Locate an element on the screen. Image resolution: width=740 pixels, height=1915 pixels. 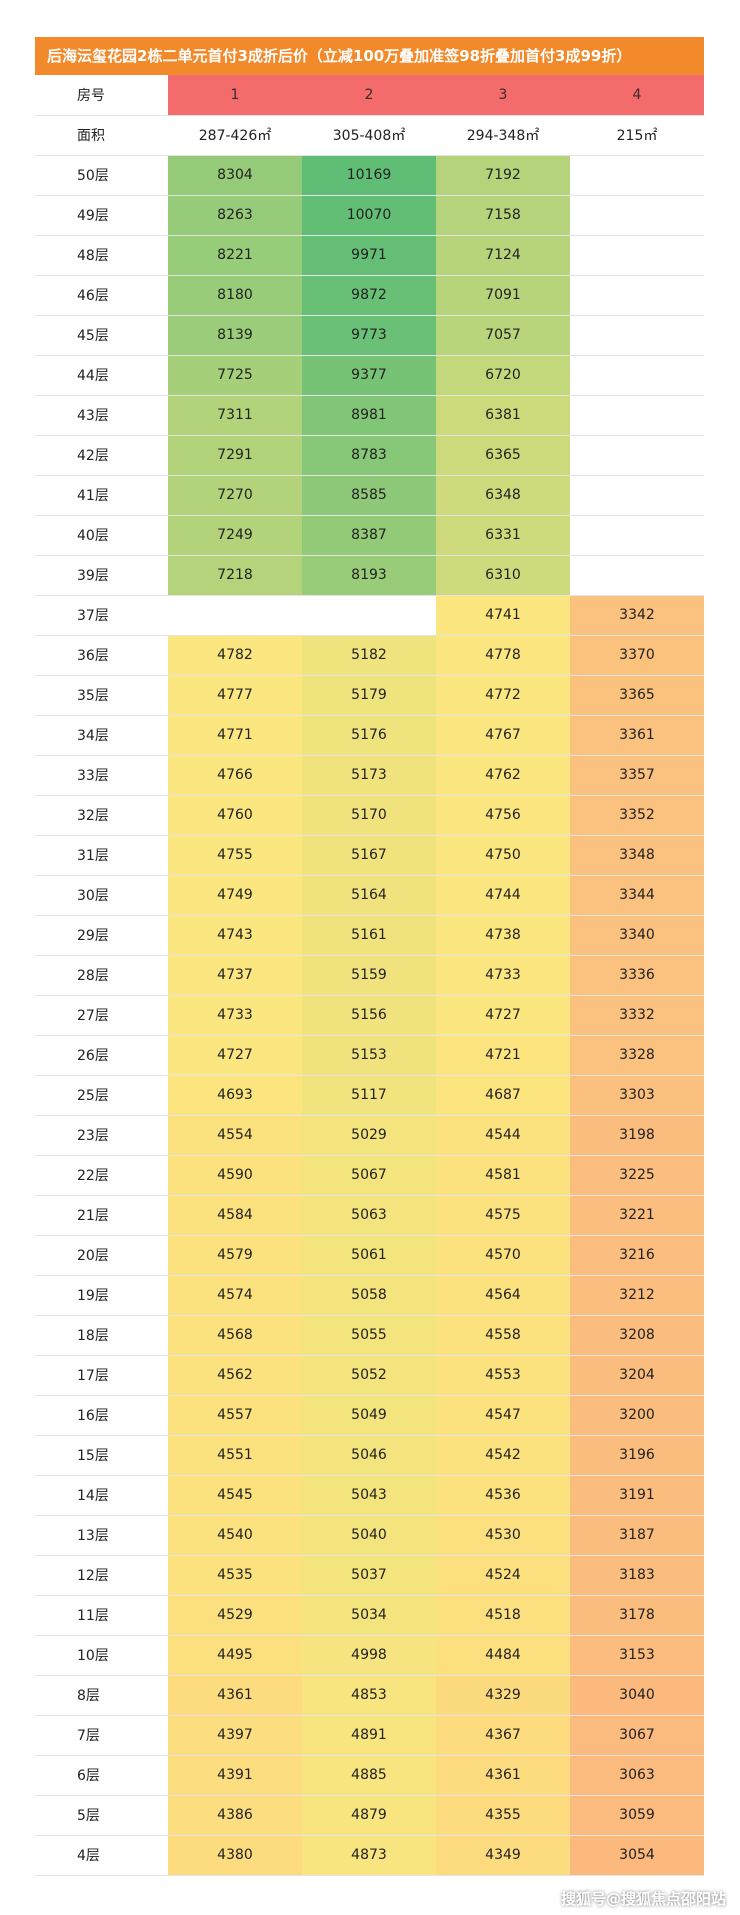
floor-label: 34层 is located at coordinates (101, 735).